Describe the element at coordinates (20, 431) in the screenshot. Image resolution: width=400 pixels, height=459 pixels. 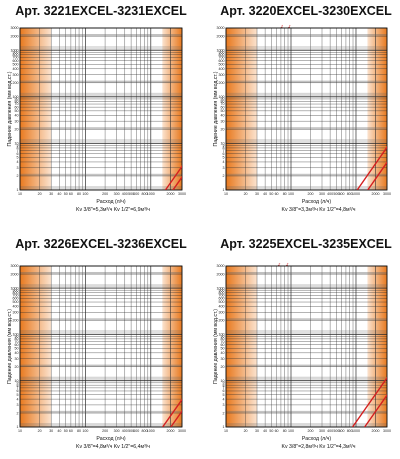
I see `x-tick-label: 10` at that location.